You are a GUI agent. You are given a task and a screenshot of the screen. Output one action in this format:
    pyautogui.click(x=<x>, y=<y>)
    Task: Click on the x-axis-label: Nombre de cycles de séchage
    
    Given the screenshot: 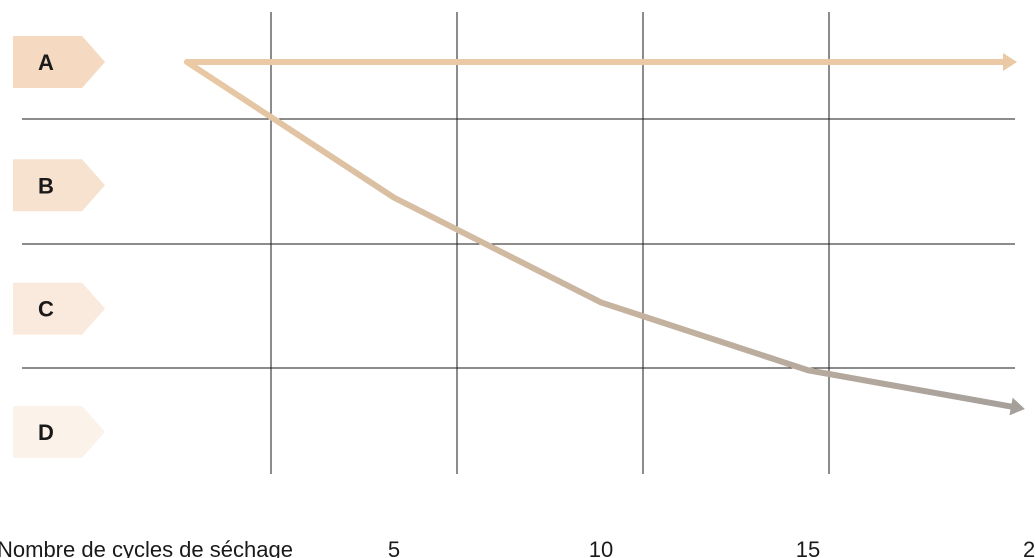 What is the action you would take?
    pyautogui.click(x=146, y=547)
    